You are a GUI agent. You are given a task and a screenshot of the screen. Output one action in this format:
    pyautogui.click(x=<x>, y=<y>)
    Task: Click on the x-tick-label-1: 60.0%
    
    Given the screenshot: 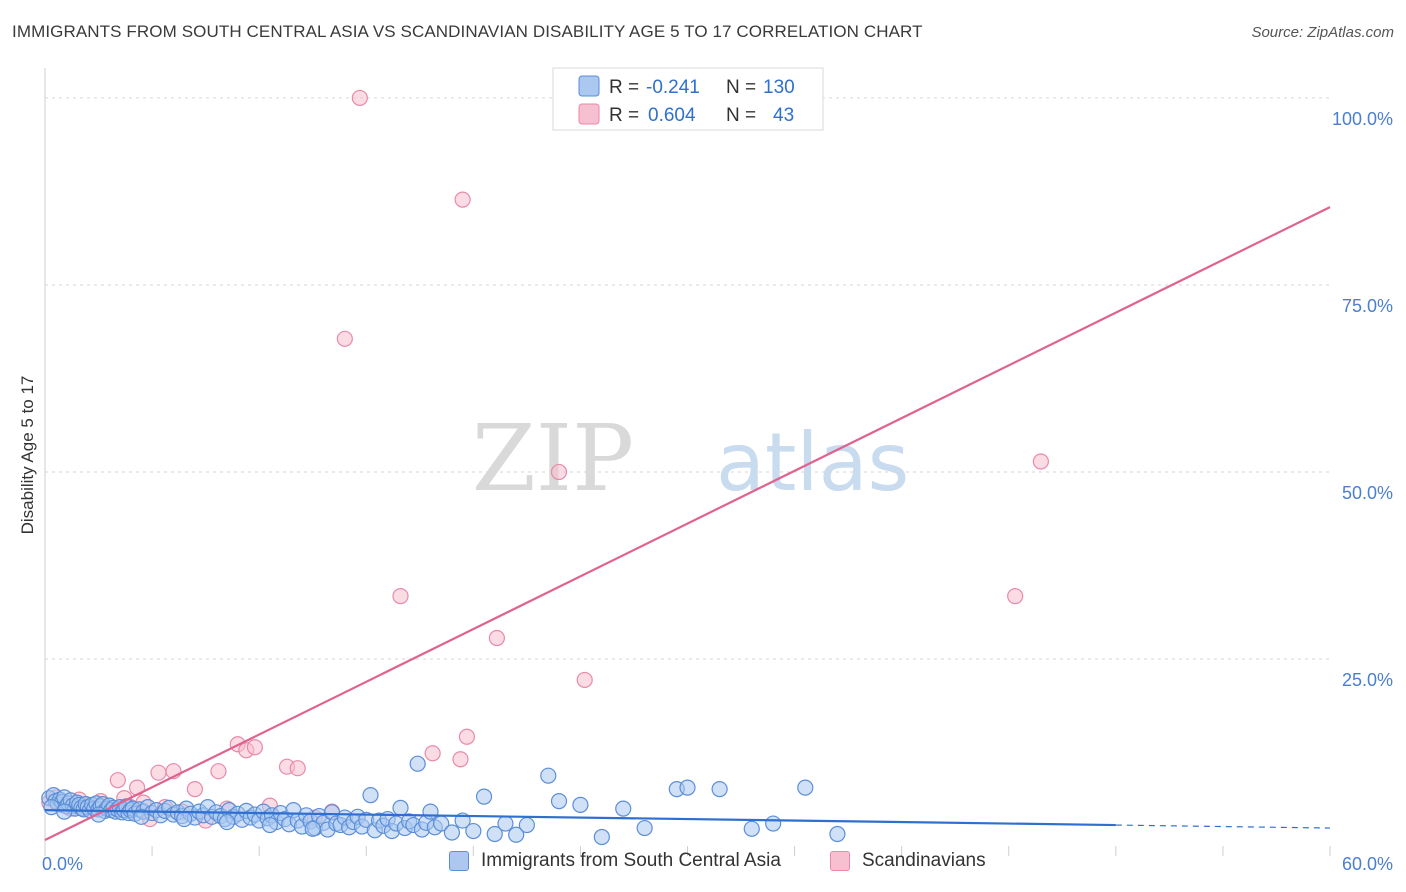 What is the action you would take?
    pyautogui.click(x=1367, y=864)
    